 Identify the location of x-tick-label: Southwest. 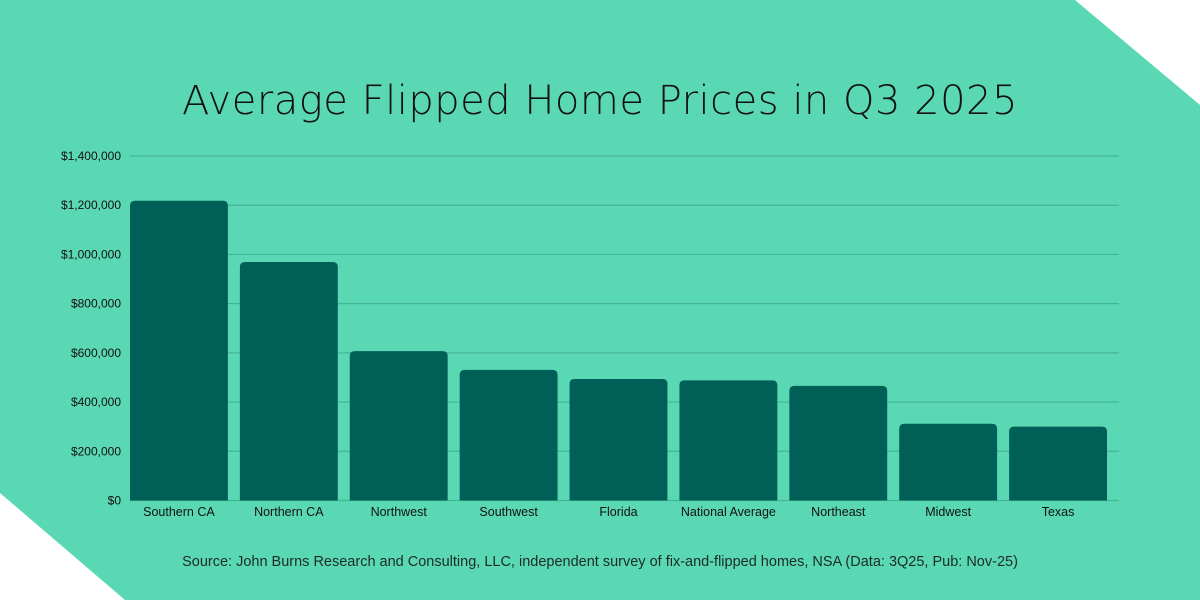
(508, 512).